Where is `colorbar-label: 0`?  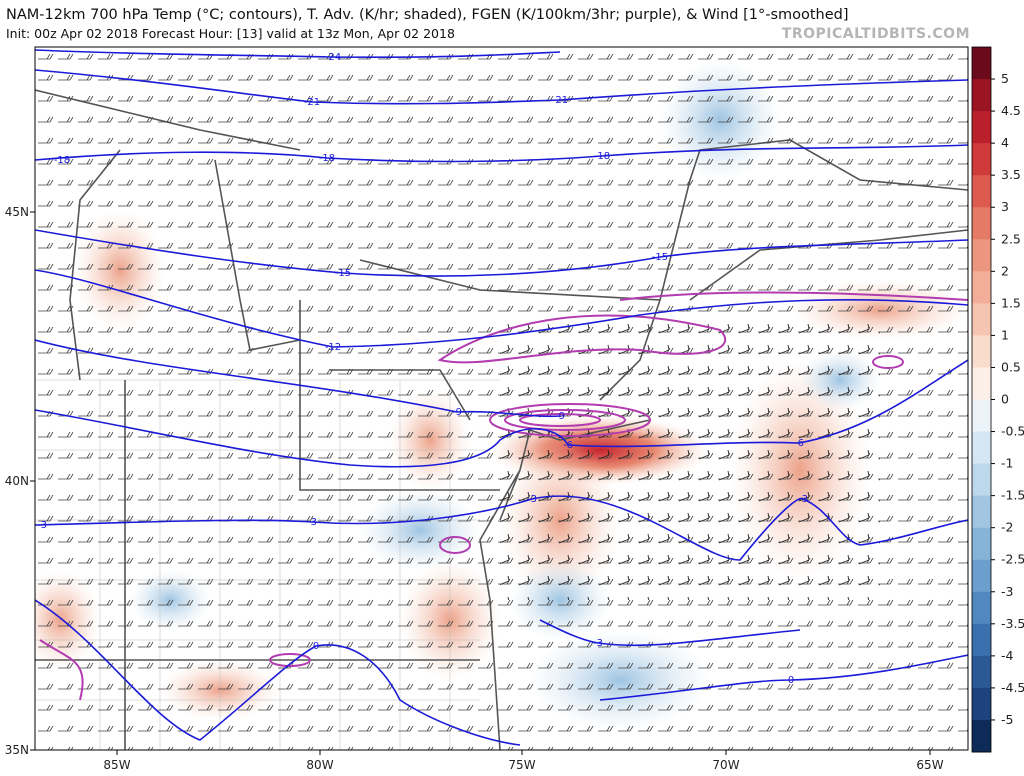 colorbar-label: 0 is located at coordinates (1005, 399).